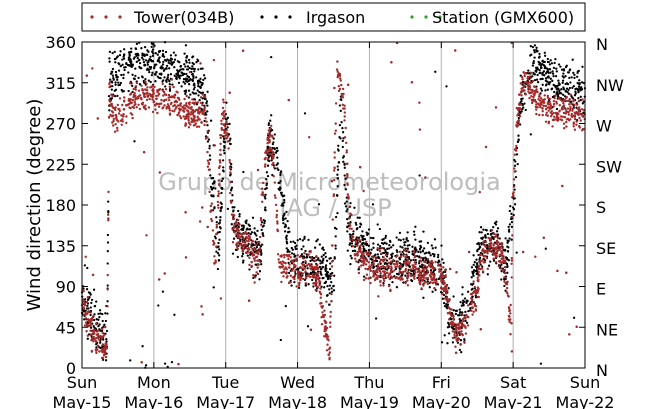  What do you see at coordinates (369, 401) in the screenshot?
I see `x-tick-date-label: May-19` at bounding box center [369, 401].